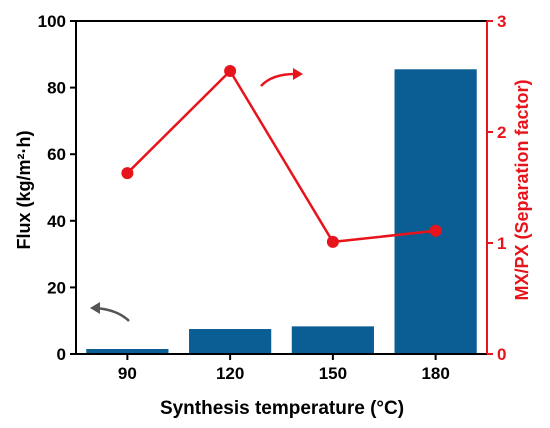 The height and width of the screenshot is (428, 550). What do you see at coordinates (24, 190) in the screenshot?
I see `y-axis-left-label: Flux (kg/m²·h)` at bounding box center [24, 190].